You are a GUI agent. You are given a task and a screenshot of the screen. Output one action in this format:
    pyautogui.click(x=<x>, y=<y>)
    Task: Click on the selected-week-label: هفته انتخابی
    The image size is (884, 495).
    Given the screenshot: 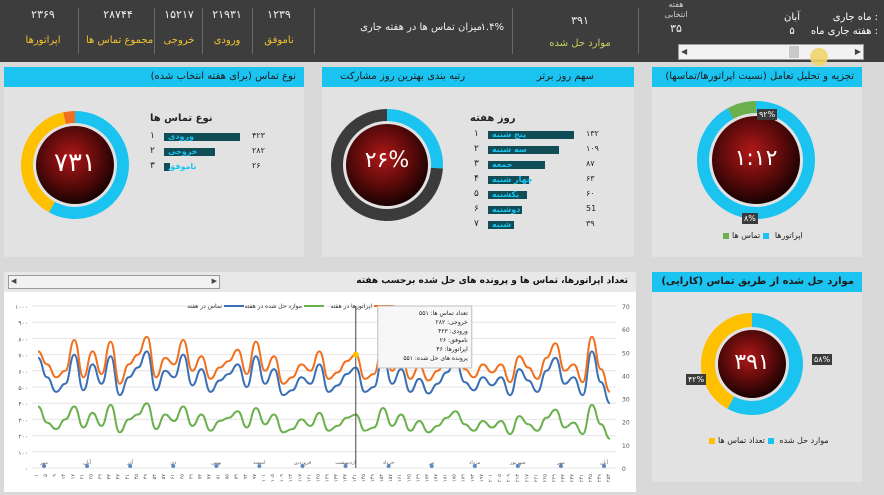 What is the action you would take?
    pyautogui.click(x=676, y=9)
    